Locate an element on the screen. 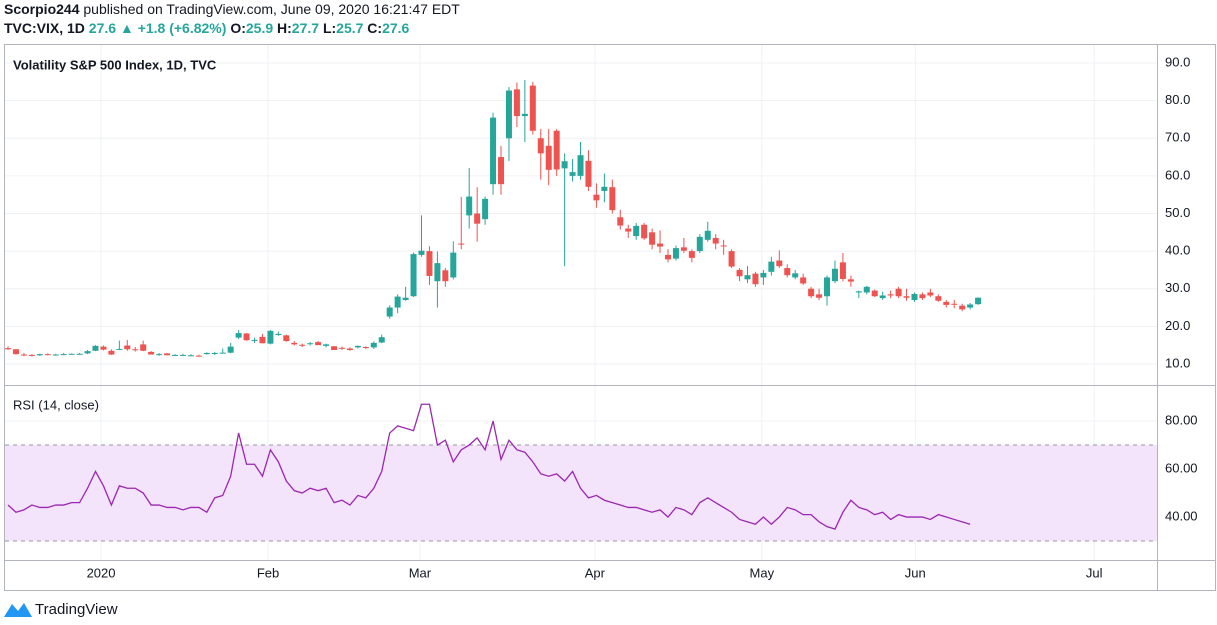  close-label: C: is located at coordinates (374, 28).